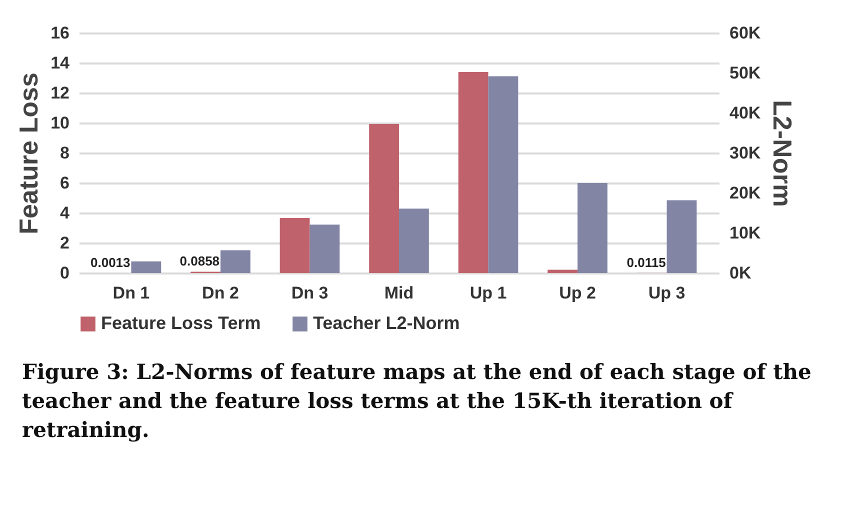 Image resolution: width=864 pixels, height=512 pixels. What do you see at coordinates (65, 183) in the screenshot?
I see `y-tick-label: 6` at bounding box center [65, 183].